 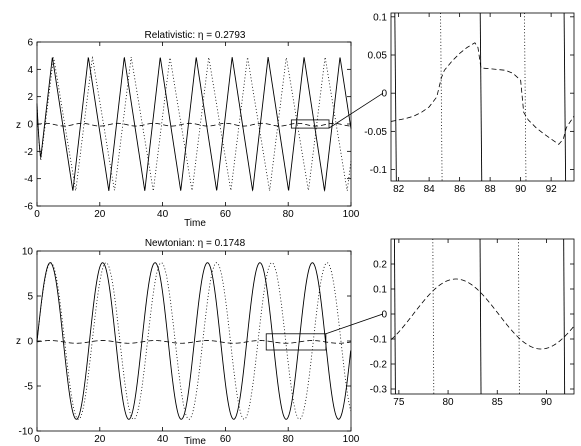 I want to click on y-tick-label: 10, so click(x=28, y=252).